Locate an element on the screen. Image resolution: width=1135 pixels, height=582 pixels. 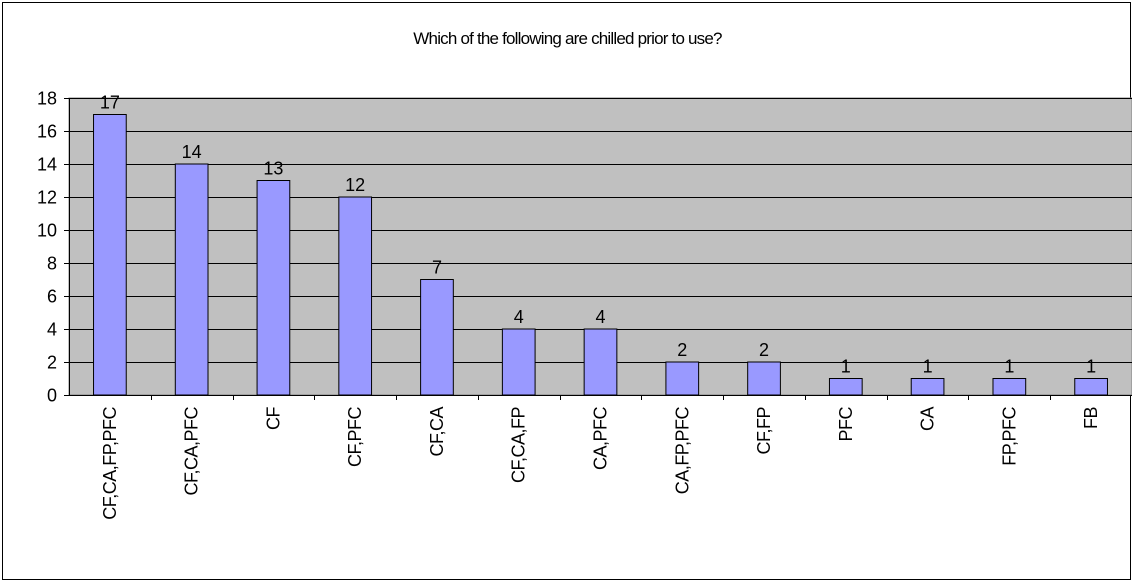
x-category-label: CA,FP,PFC is located at coordinates (682, 450).